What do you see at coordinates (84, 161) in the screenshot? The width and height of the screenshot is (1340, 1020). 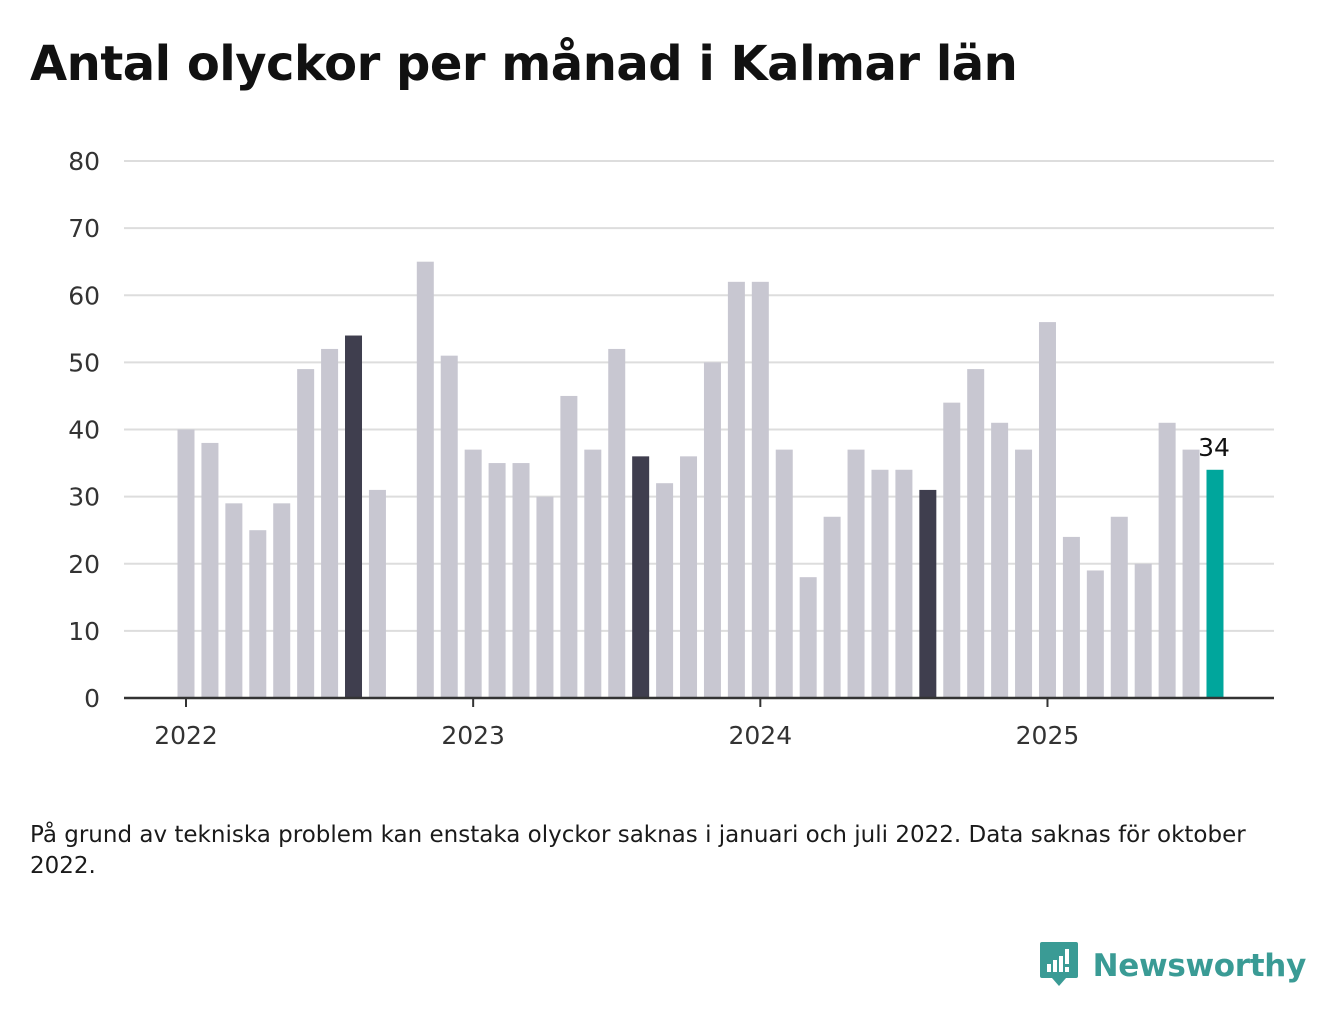 I see `y-tick-label: 80` at bounding box center [84, 161].